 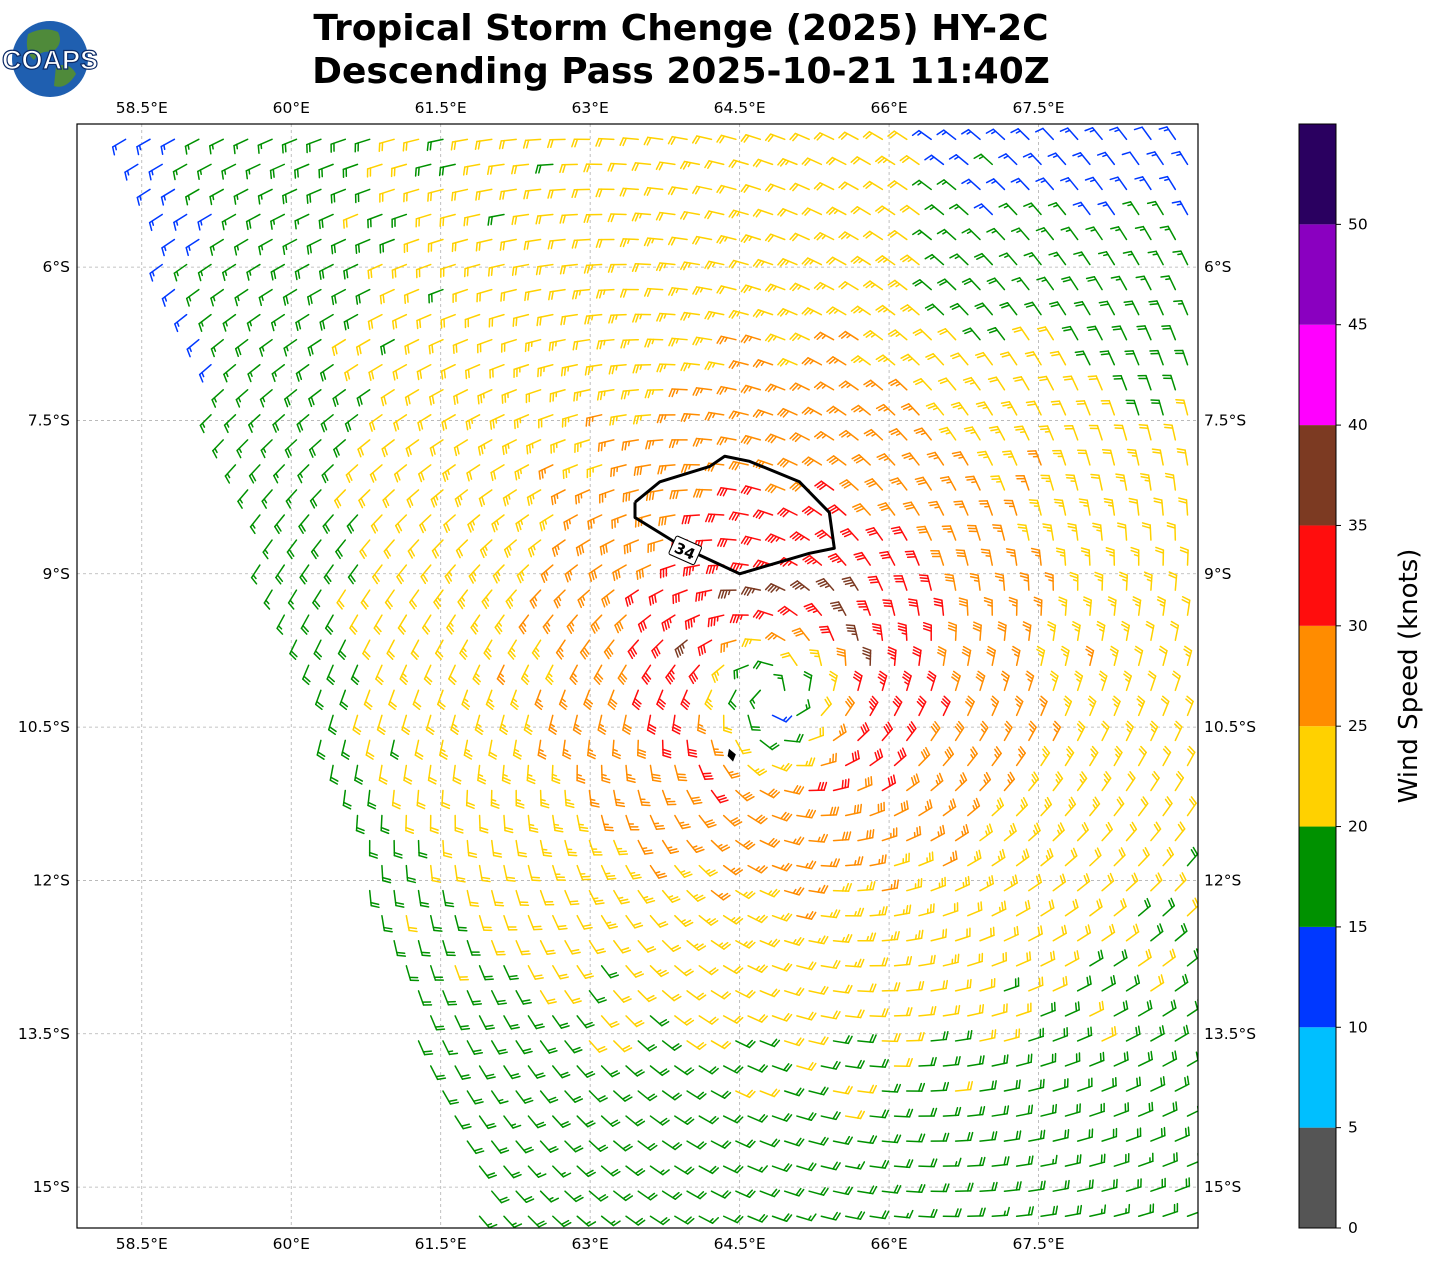 What do you see at coordinates (44, 727) in the screenshot?
I see `y-tick-label-left: 10.5°S` at bounding box center [44, 727].